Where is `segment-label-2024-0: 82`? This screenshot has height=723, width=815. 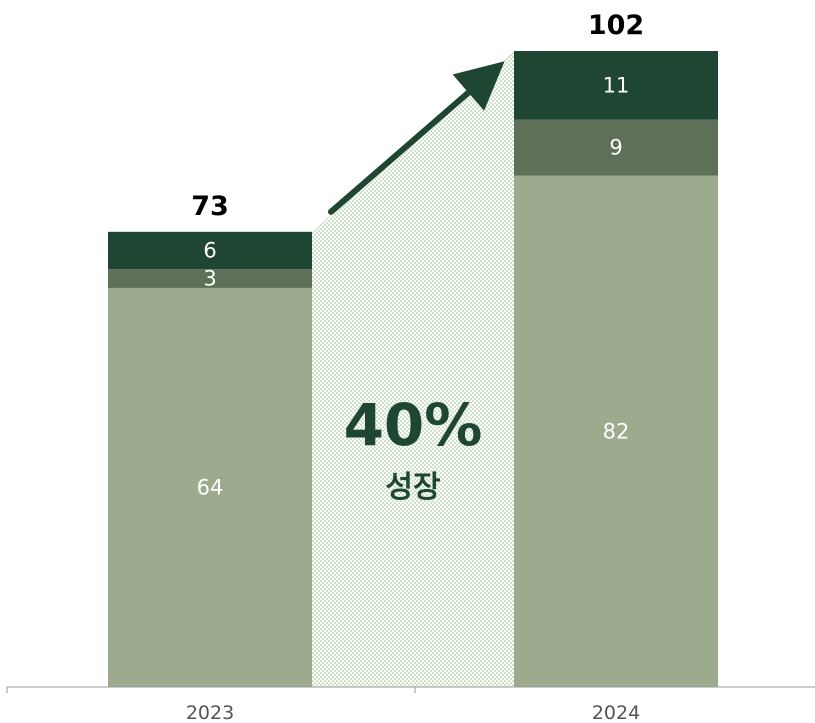
segment-label-2024-0: 82 is located at coordinates (616, 431).